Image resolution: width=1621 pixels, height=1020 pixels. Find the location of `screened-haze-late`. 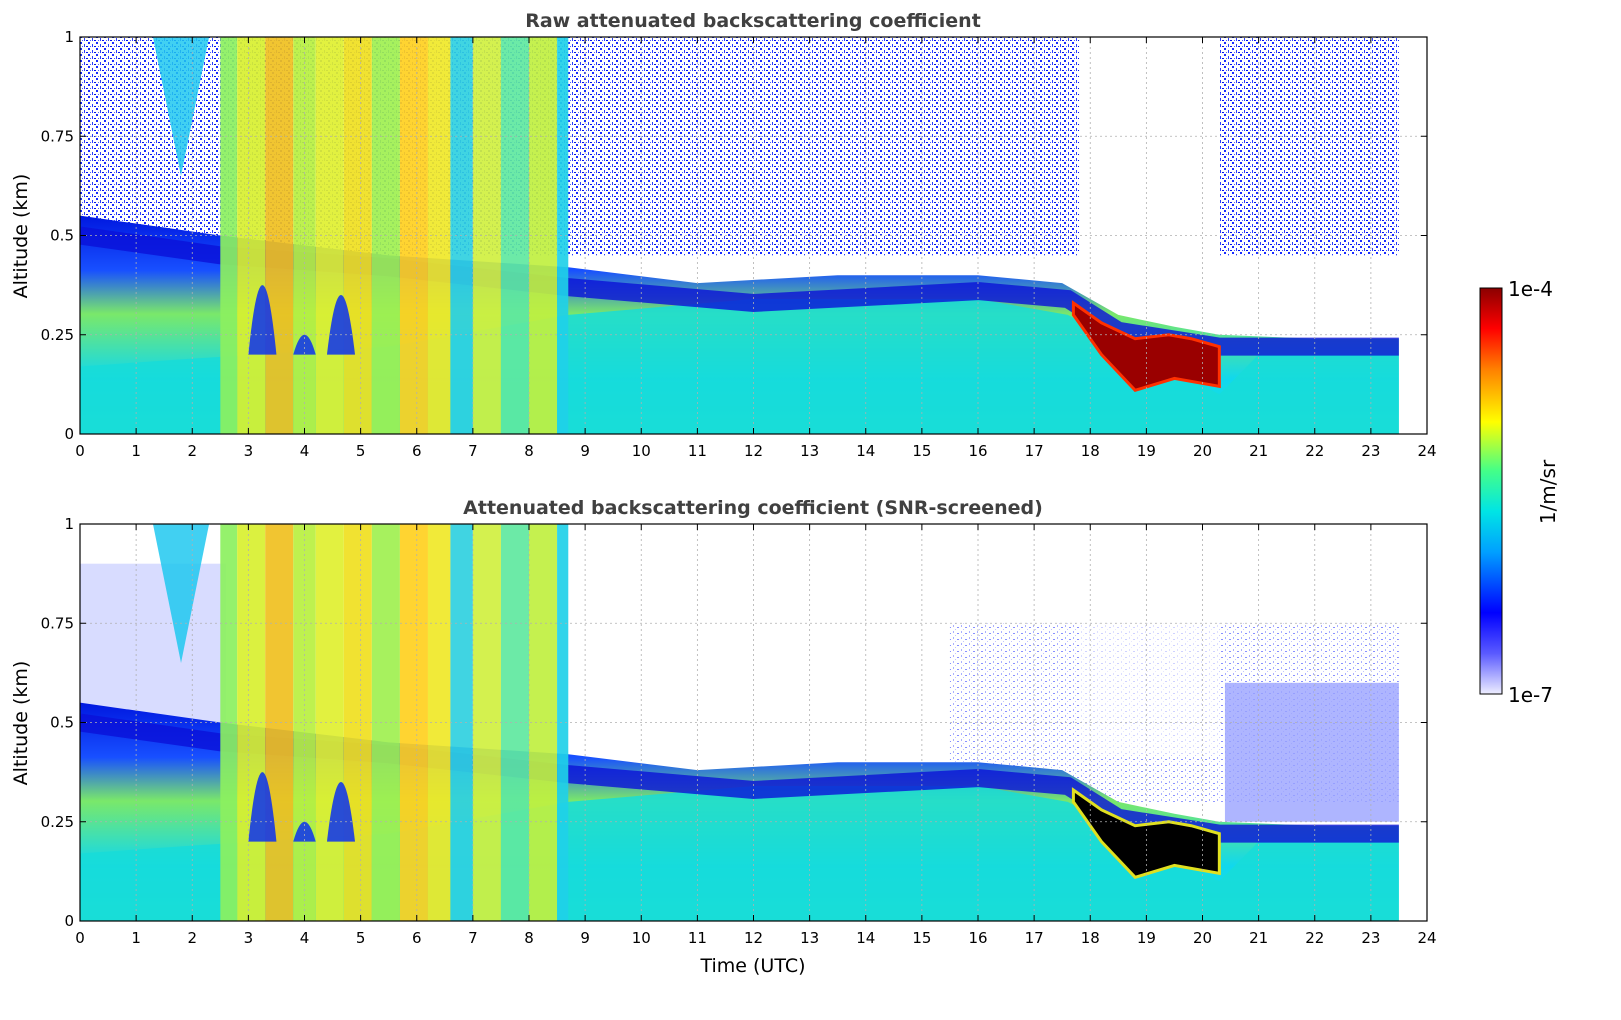

screened-haze-late is located at coordinates (1311, 752).